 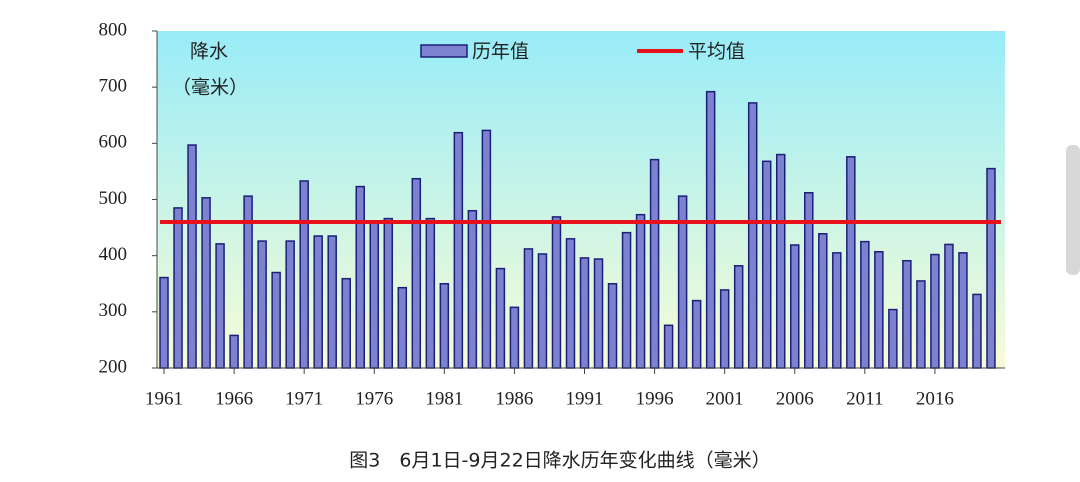 What do you see at coordinates (234, 398) in the screenshot?
I see `x-tick-label: 1966` at bounding box center [234, 398].